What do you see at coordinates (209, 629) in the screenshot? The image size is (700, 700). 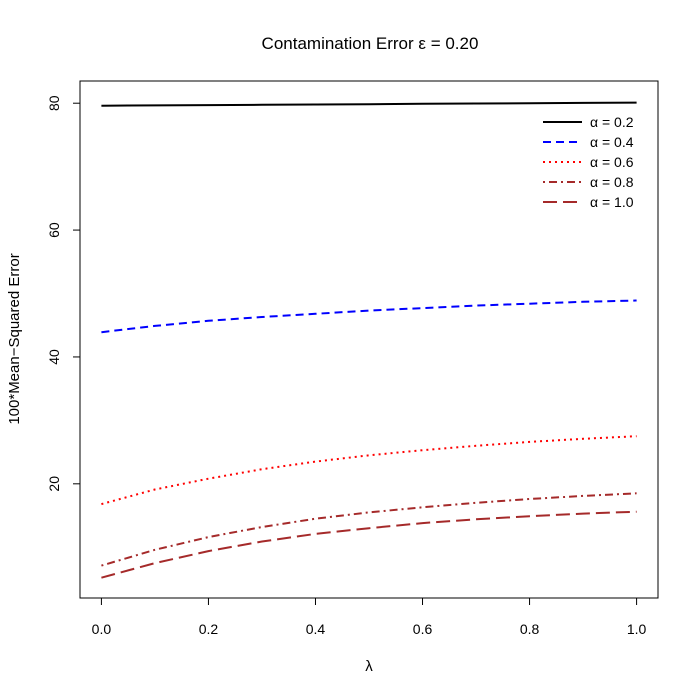 I see `x-tick-label: 0.2` at bounding box center [209, 629].